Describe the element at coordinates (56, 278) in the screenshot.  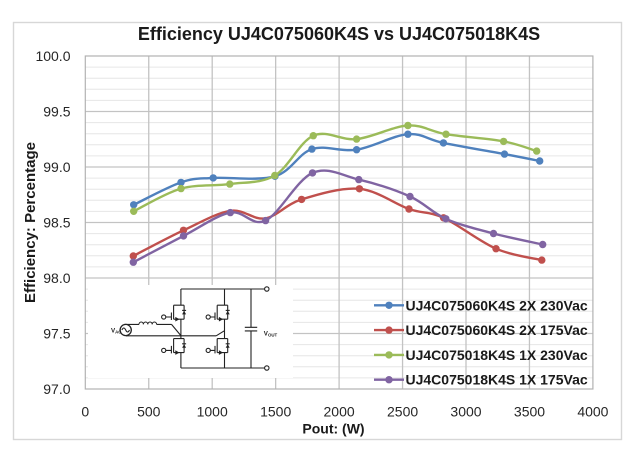
I see `svg-text: 98.0` at that location.